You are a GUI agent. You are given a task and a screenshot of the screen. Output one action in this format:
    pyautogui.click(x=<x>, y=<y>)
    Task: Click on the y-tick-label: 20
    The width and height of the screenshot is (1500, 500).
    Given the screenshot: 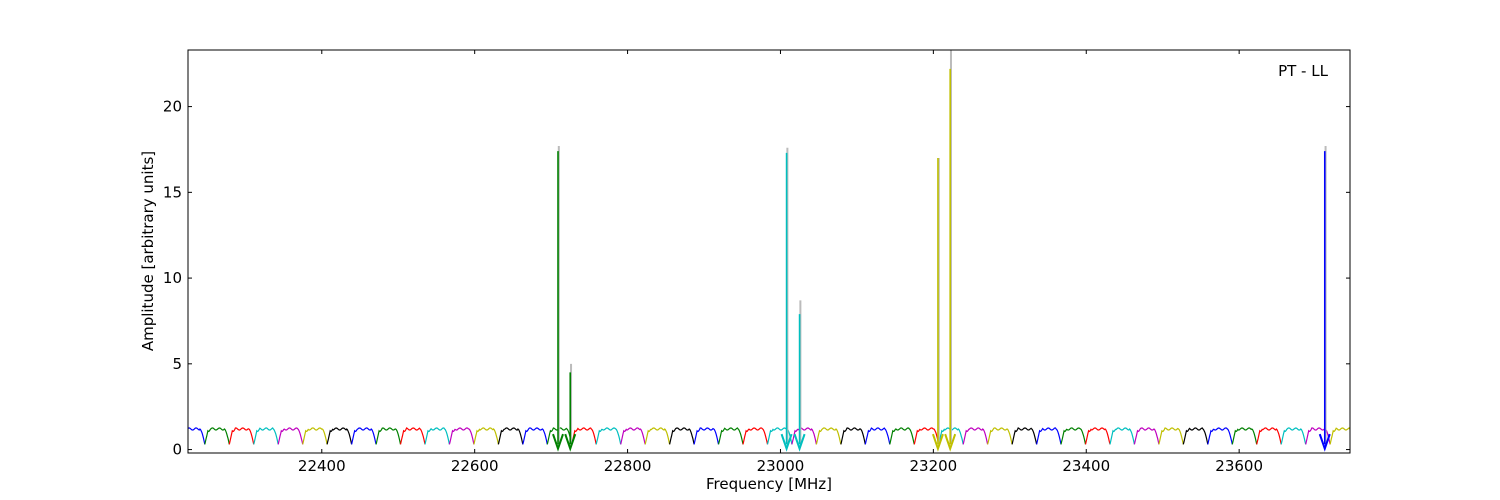 What is the action you would take?
    pyautogui.click(x=172, y=107)
    